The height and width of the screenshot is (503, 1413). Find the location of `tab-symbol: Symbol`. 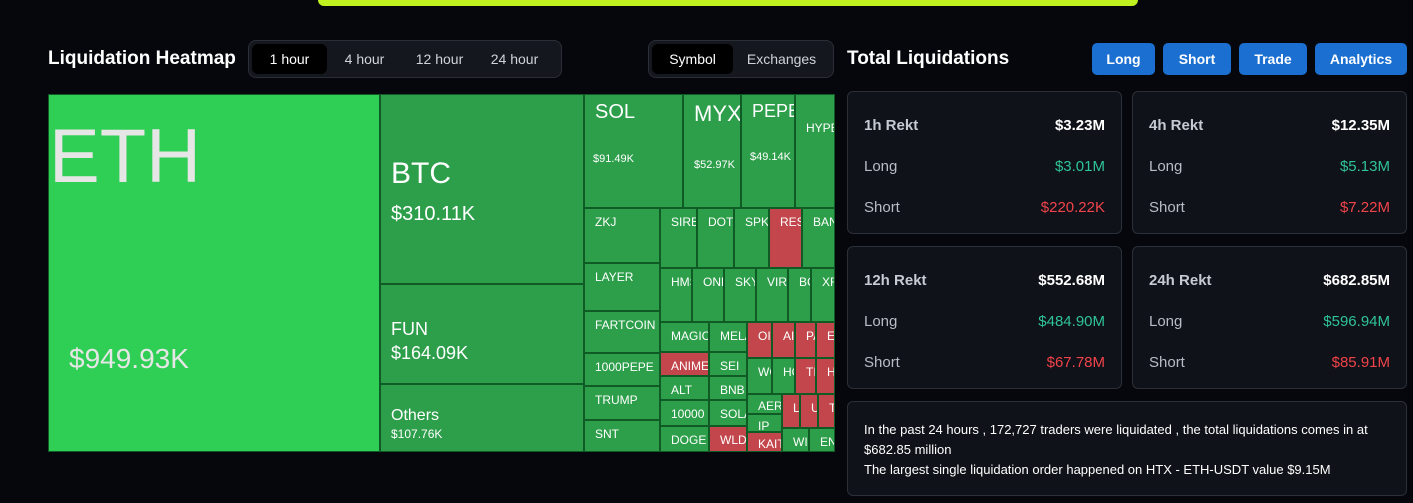

tab-symbol: Symbol is located at coordinates (693, 59).